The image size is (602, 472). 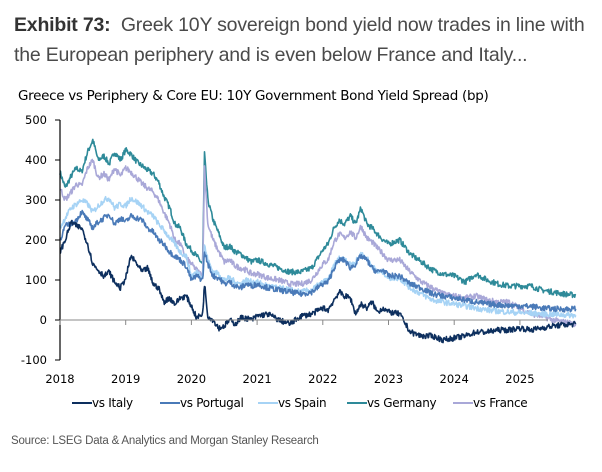 I want to click on legend-label: vs Germany, so click(x=402, y=403).